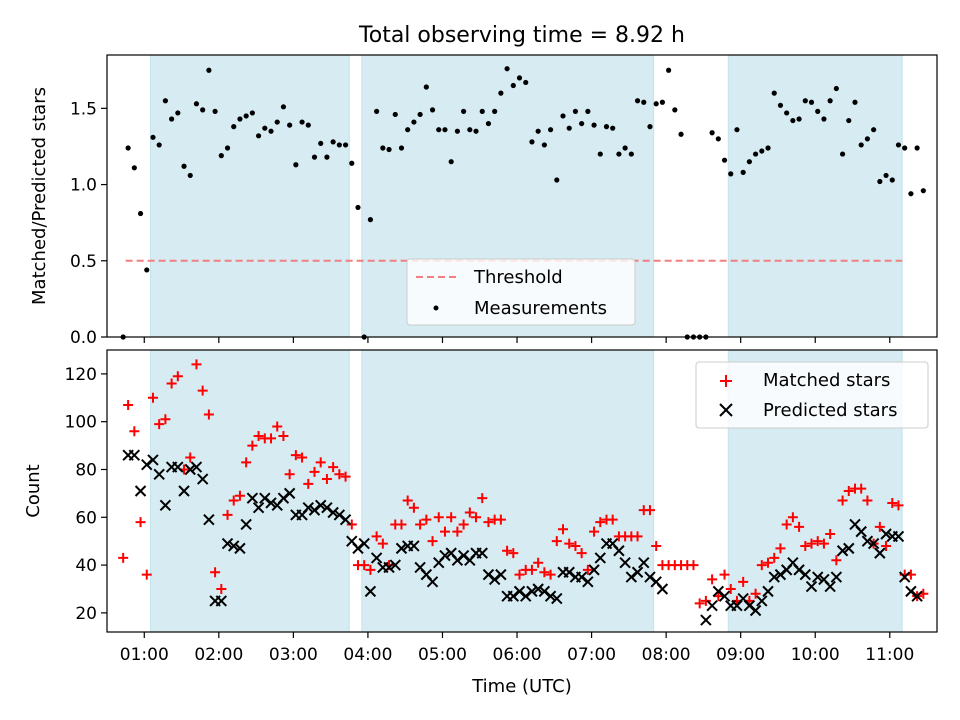 The image size is (960, 720). I want to click on count-y-ticks: 20 40 60 80 100 120, so click(86, 494).